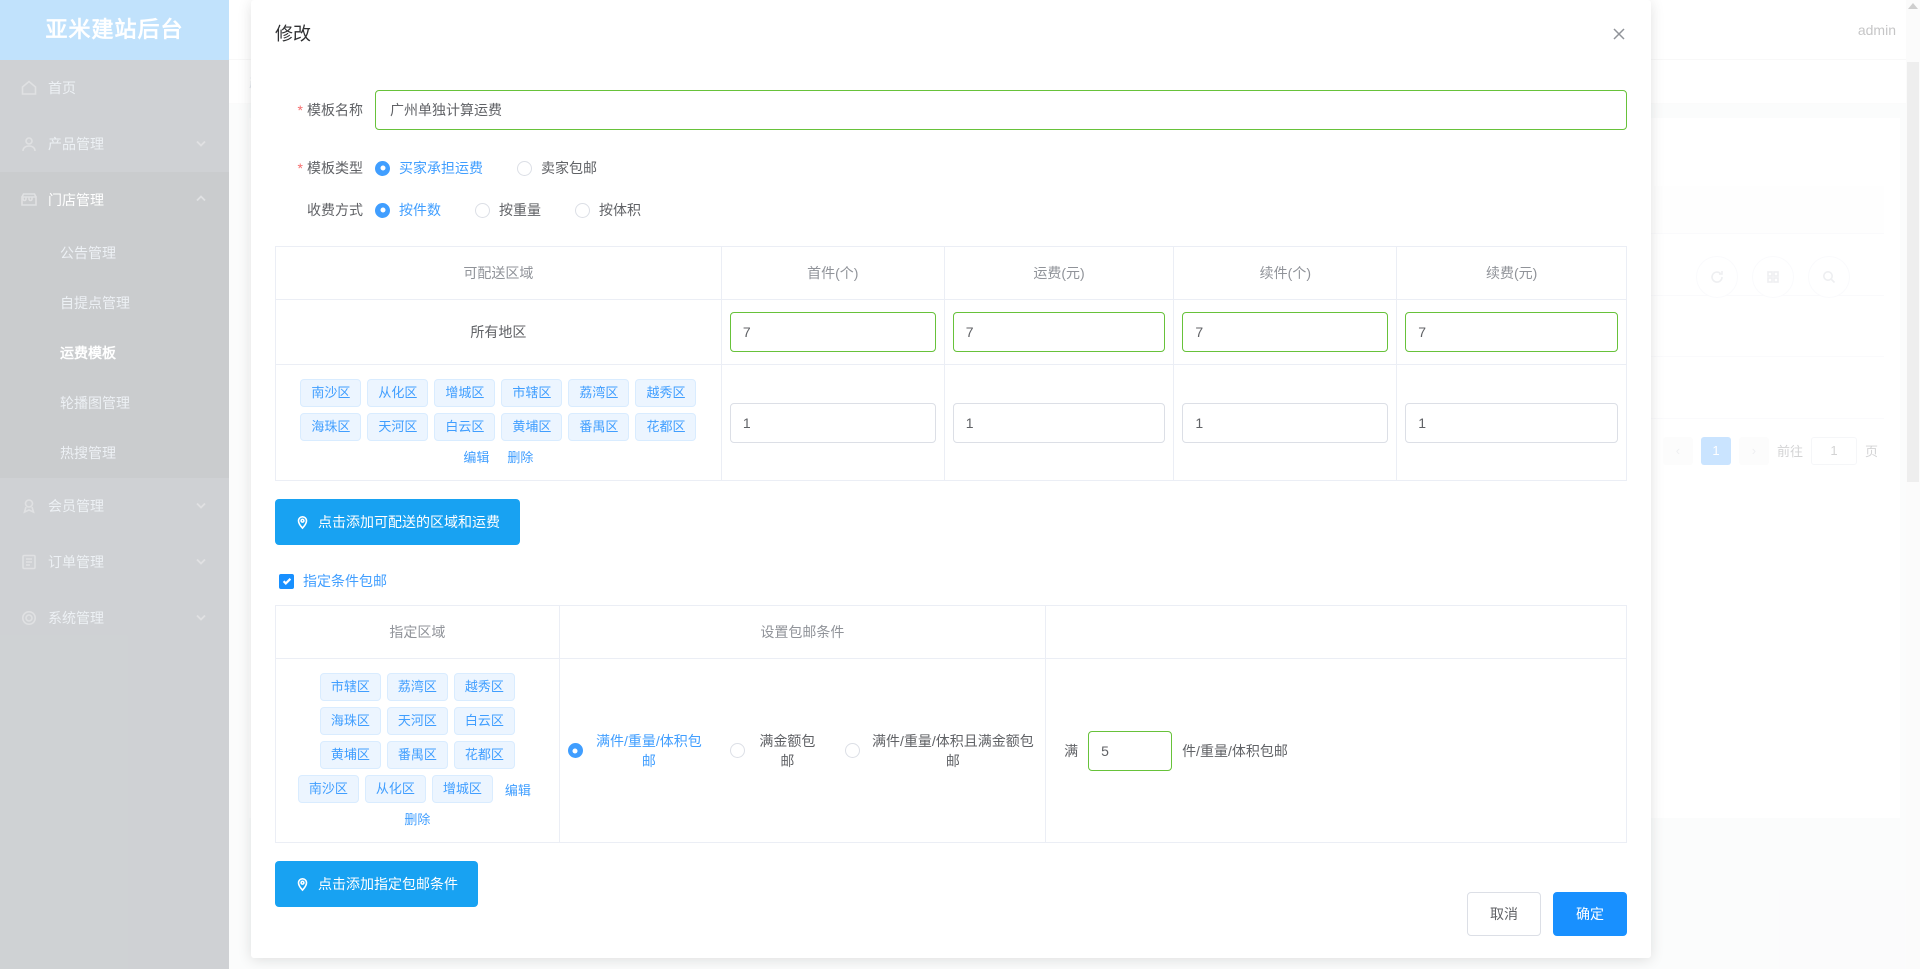  I want to click on location-pin-icon, so click(302, 884).